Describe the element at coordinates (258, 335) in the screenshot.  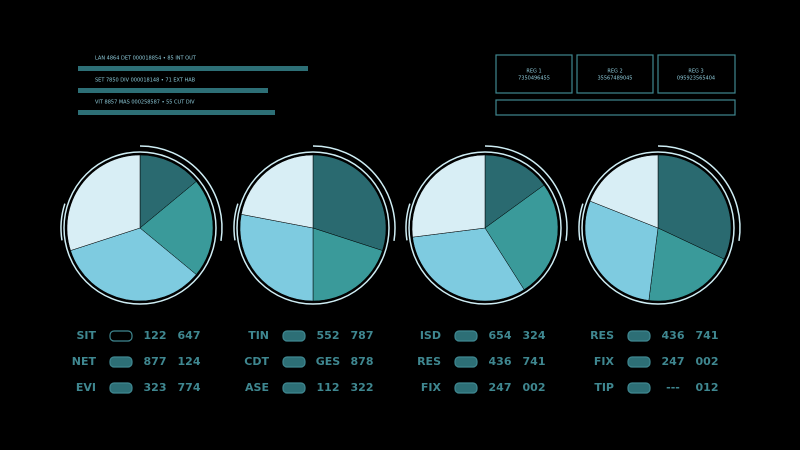
I see `legend-label: TIN` at that location.